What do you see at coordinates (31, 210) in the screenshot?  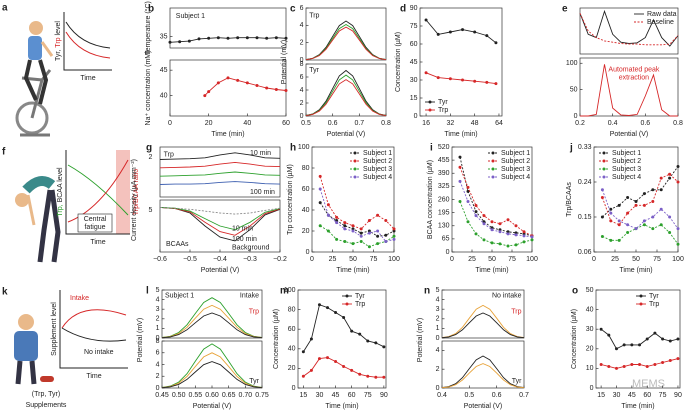 I see `arm` at bounding box center [31, 210].